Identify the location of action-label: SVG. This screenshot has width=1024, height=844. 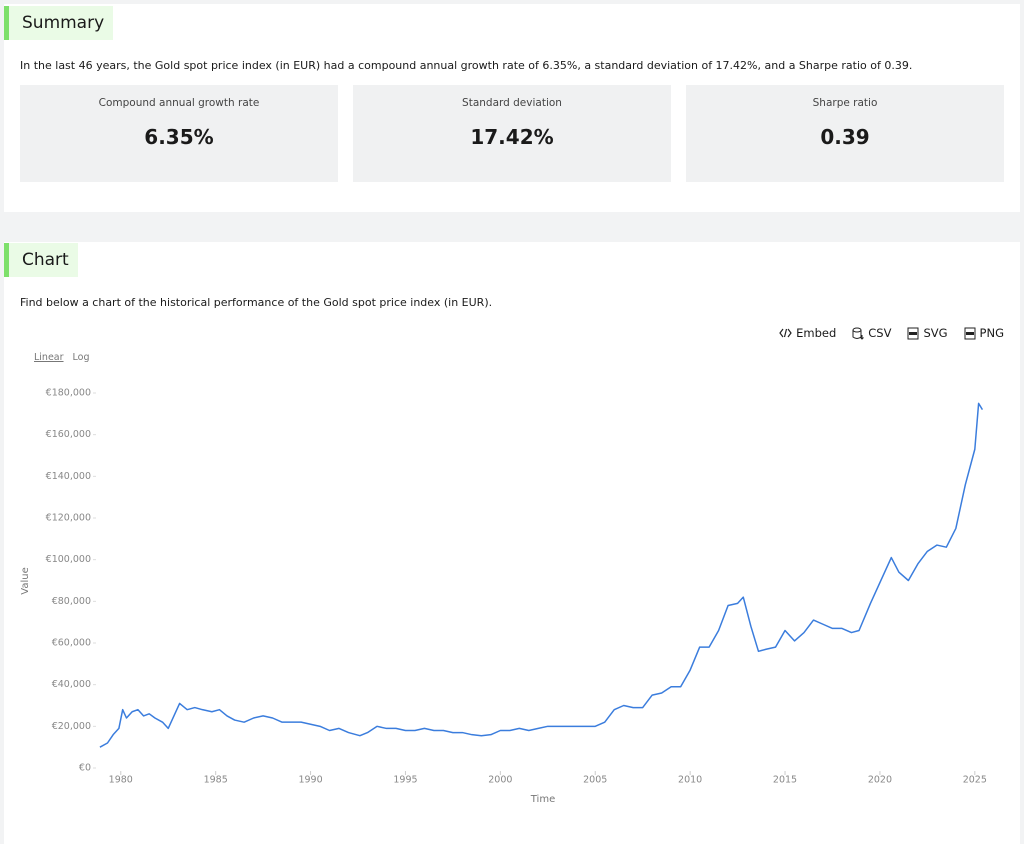
(935, 333).